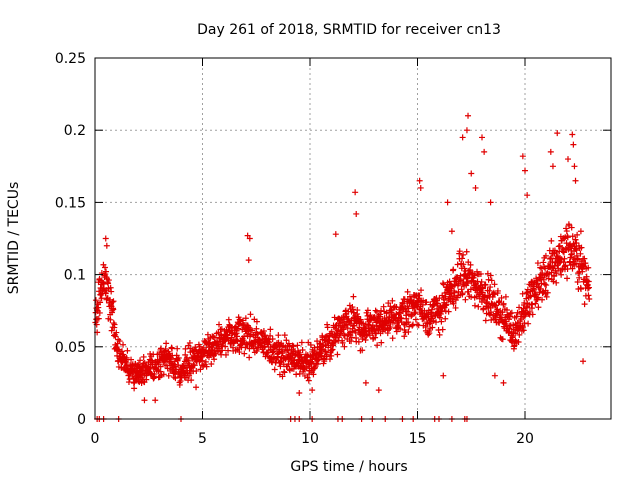 The image size is (640, 480). Describe the element at coordinates (348, 467) in the screenshot. I see `x-axis-label: GPS time / hours` at that location.